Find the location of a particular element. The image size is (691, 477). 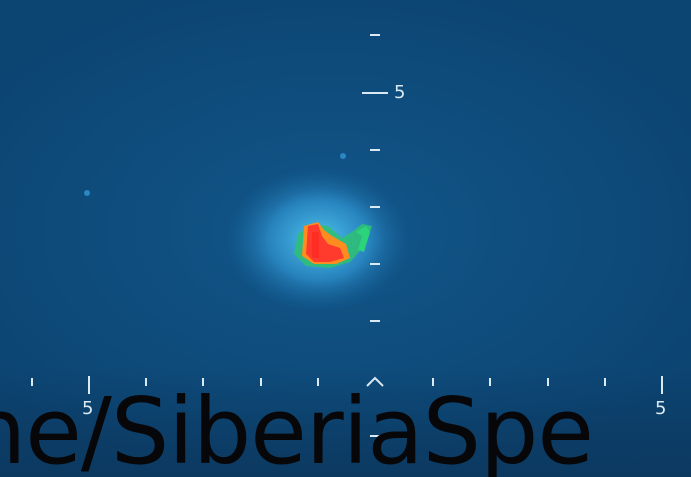

heat-core-red-detail is located at coordinates (315, 245).